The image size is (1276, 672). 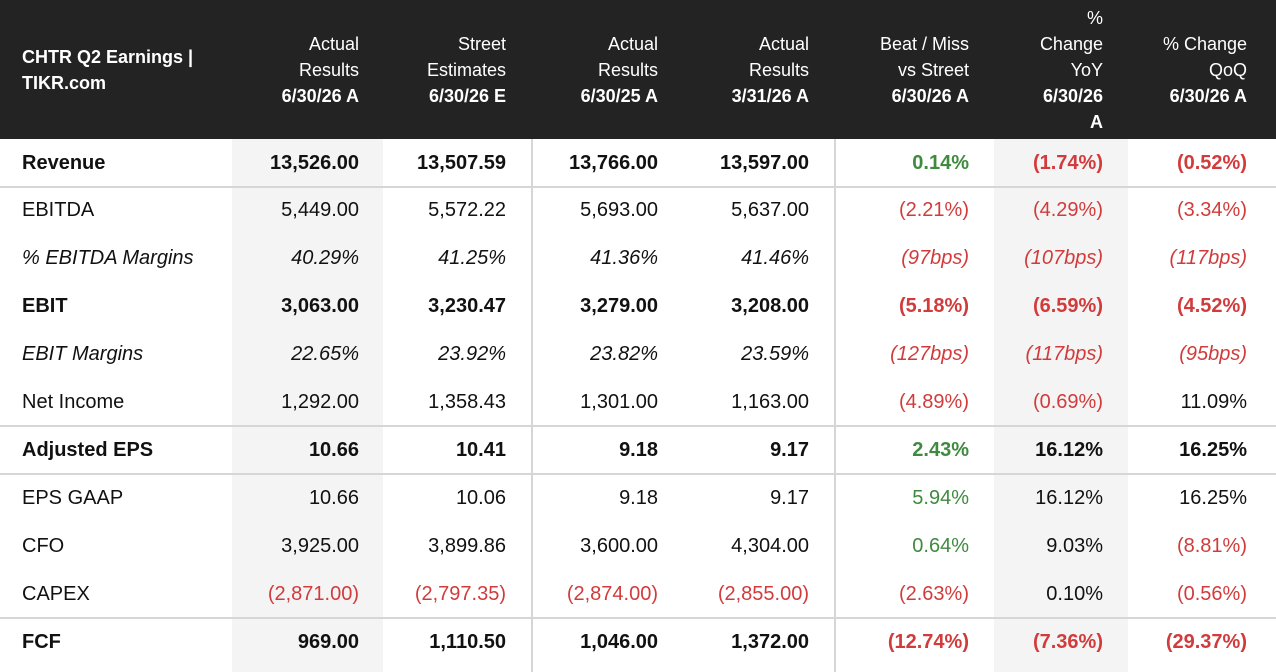 I want to click on row-label: Net Income, so click(x=73, y=401).